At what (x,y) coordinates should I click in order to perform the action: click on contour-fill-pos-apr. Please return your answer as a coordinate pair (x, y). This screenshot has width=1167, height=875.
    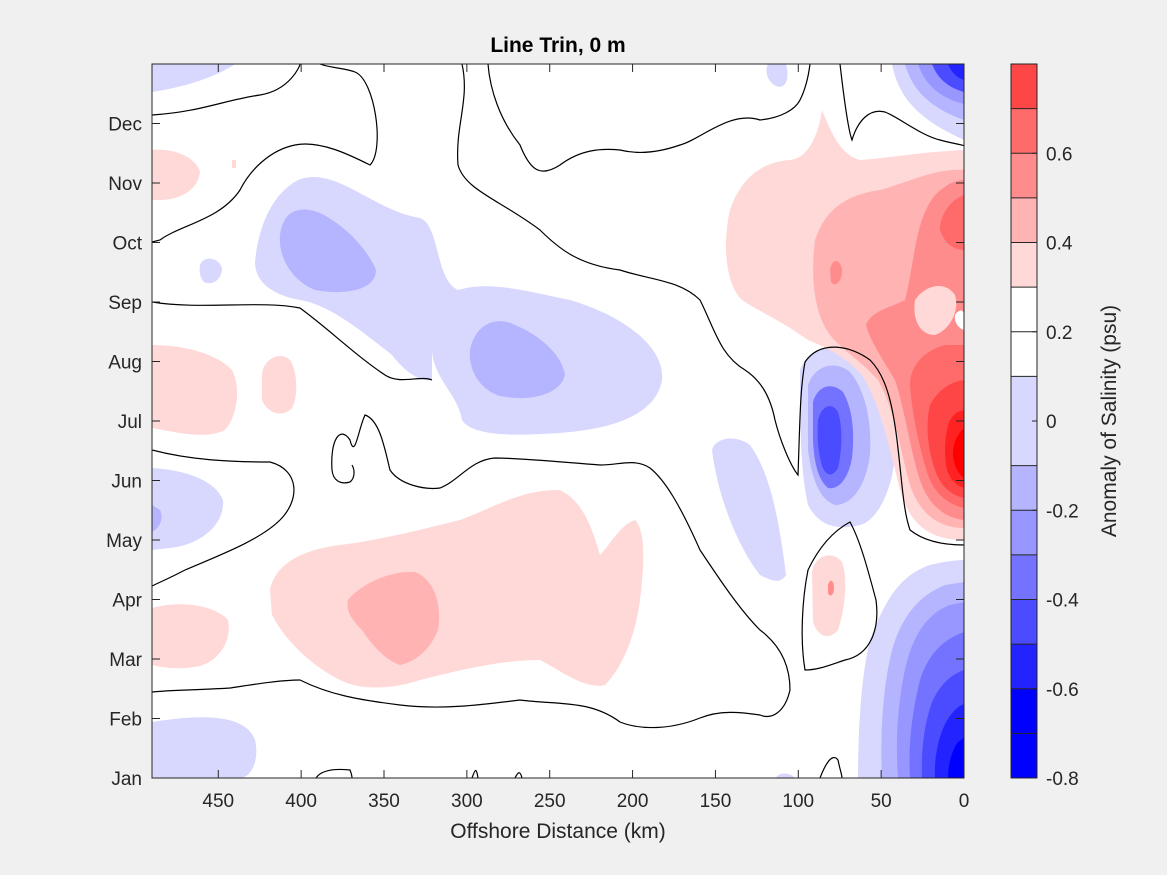
    Looking at the image, I should click on (457, 589).